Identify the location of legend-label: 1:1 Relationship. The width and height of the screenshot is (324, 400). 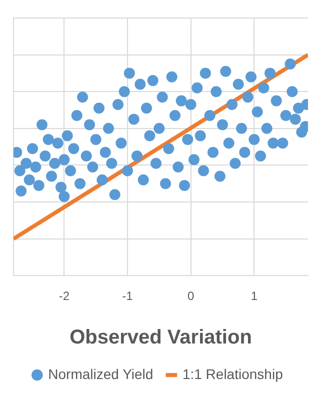
(233, 374).